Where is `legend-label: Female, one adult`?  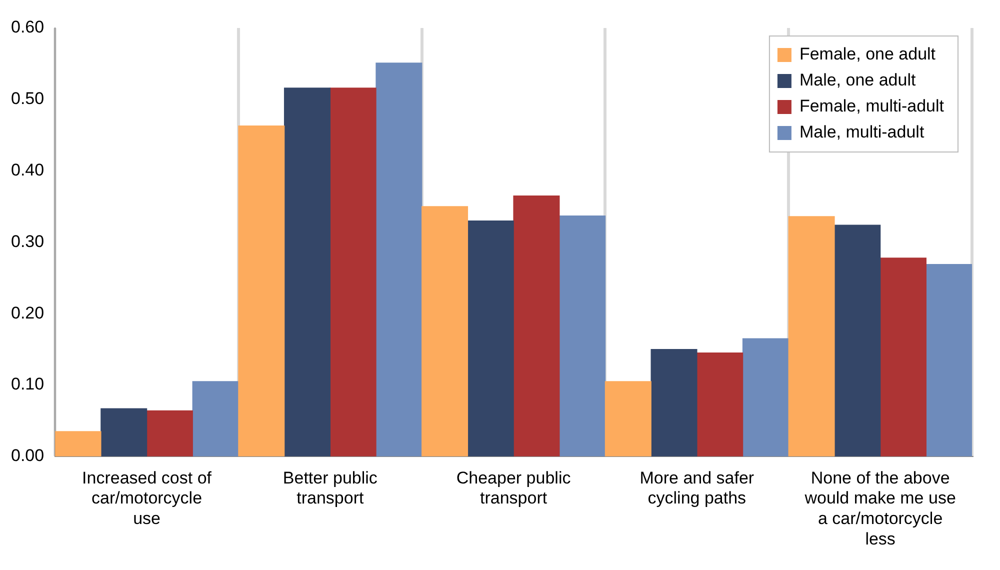 legend-label: Female, one adult is located at coordinates (867, 54).